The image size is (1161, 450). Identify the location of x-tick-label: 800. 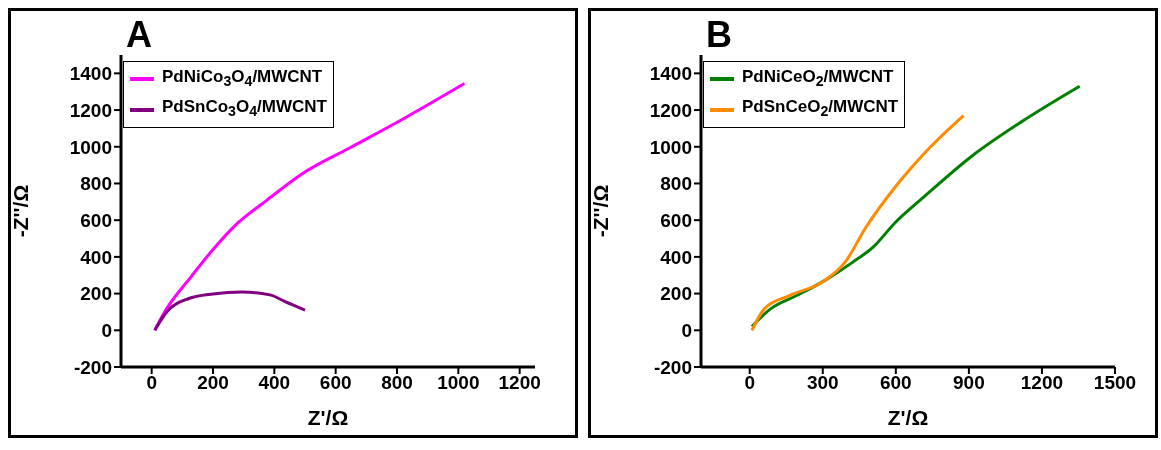
(397, 383).